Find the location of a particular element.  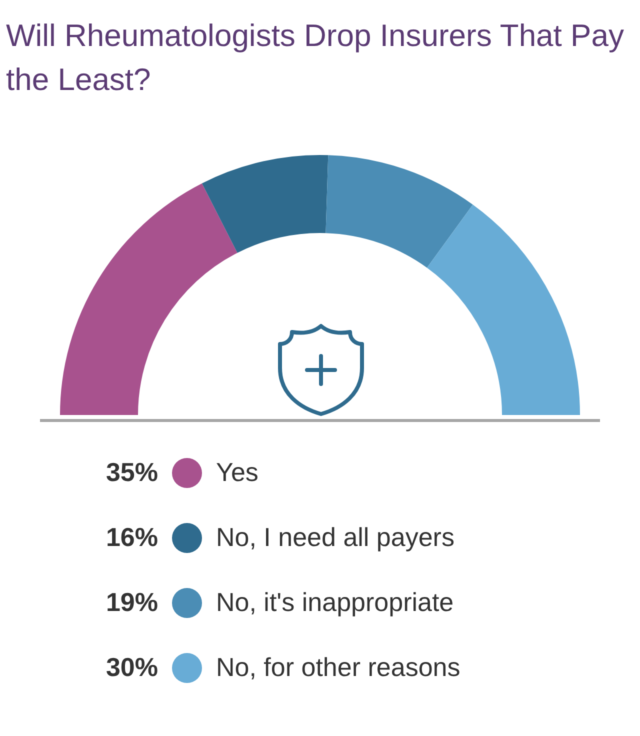

data-label: 19% is located at coordinates (131, 602).